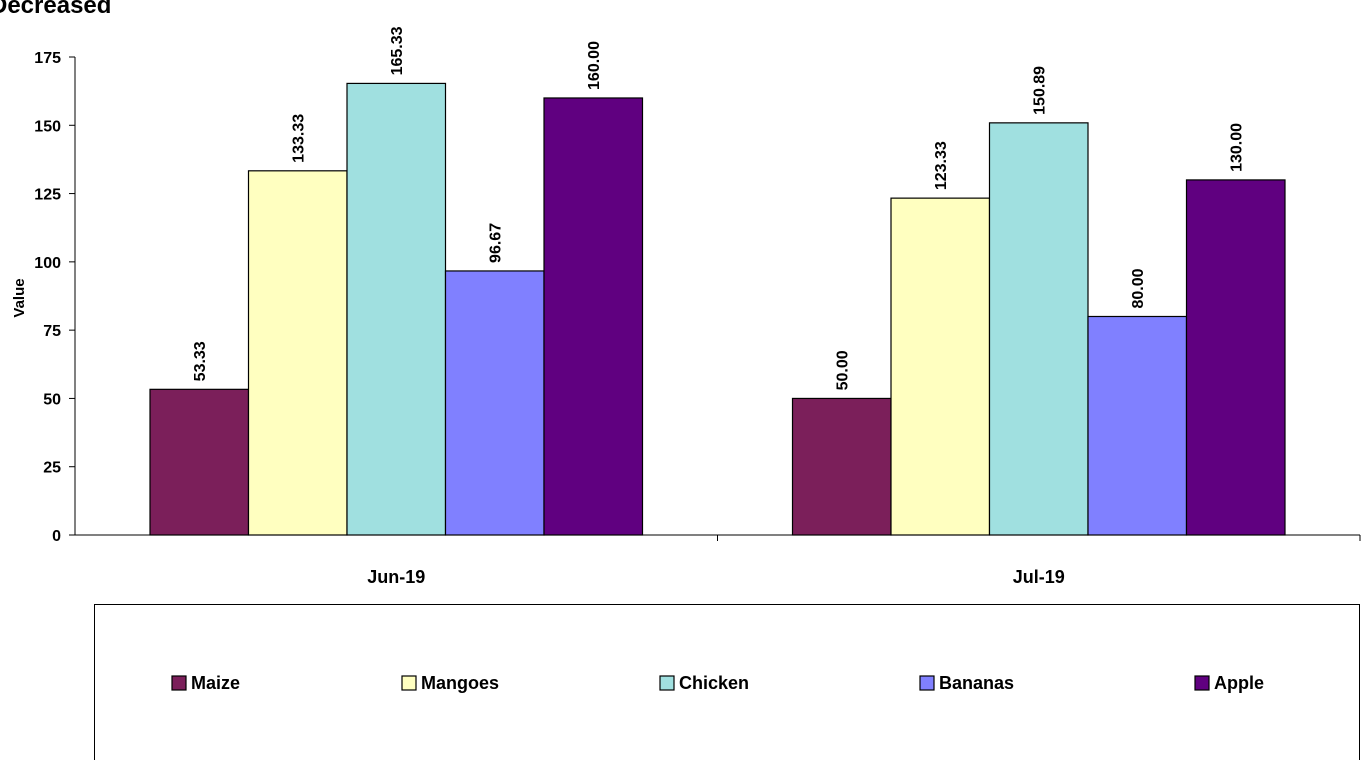 Image resolution: width=1363 pixels, height=760 pixels. I want to click on data-label: 80.00, so click(1138, 288).